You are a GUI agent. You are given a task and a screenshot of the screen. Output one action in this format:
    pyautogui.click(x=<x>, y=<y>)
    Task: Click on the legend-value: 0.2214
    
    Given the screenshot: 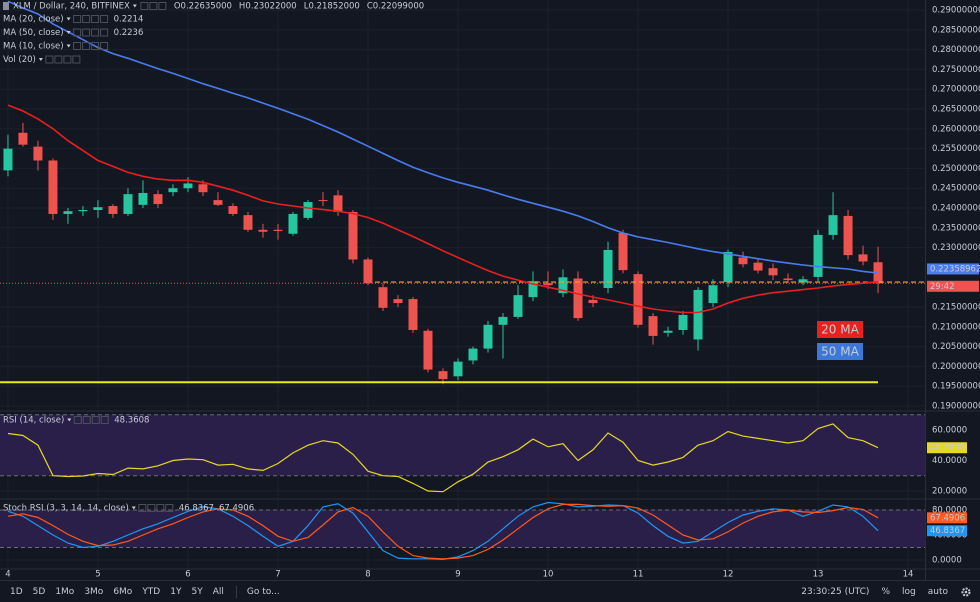 What is the action you would take?
    pyautogui.click(x=129, y=20)
    